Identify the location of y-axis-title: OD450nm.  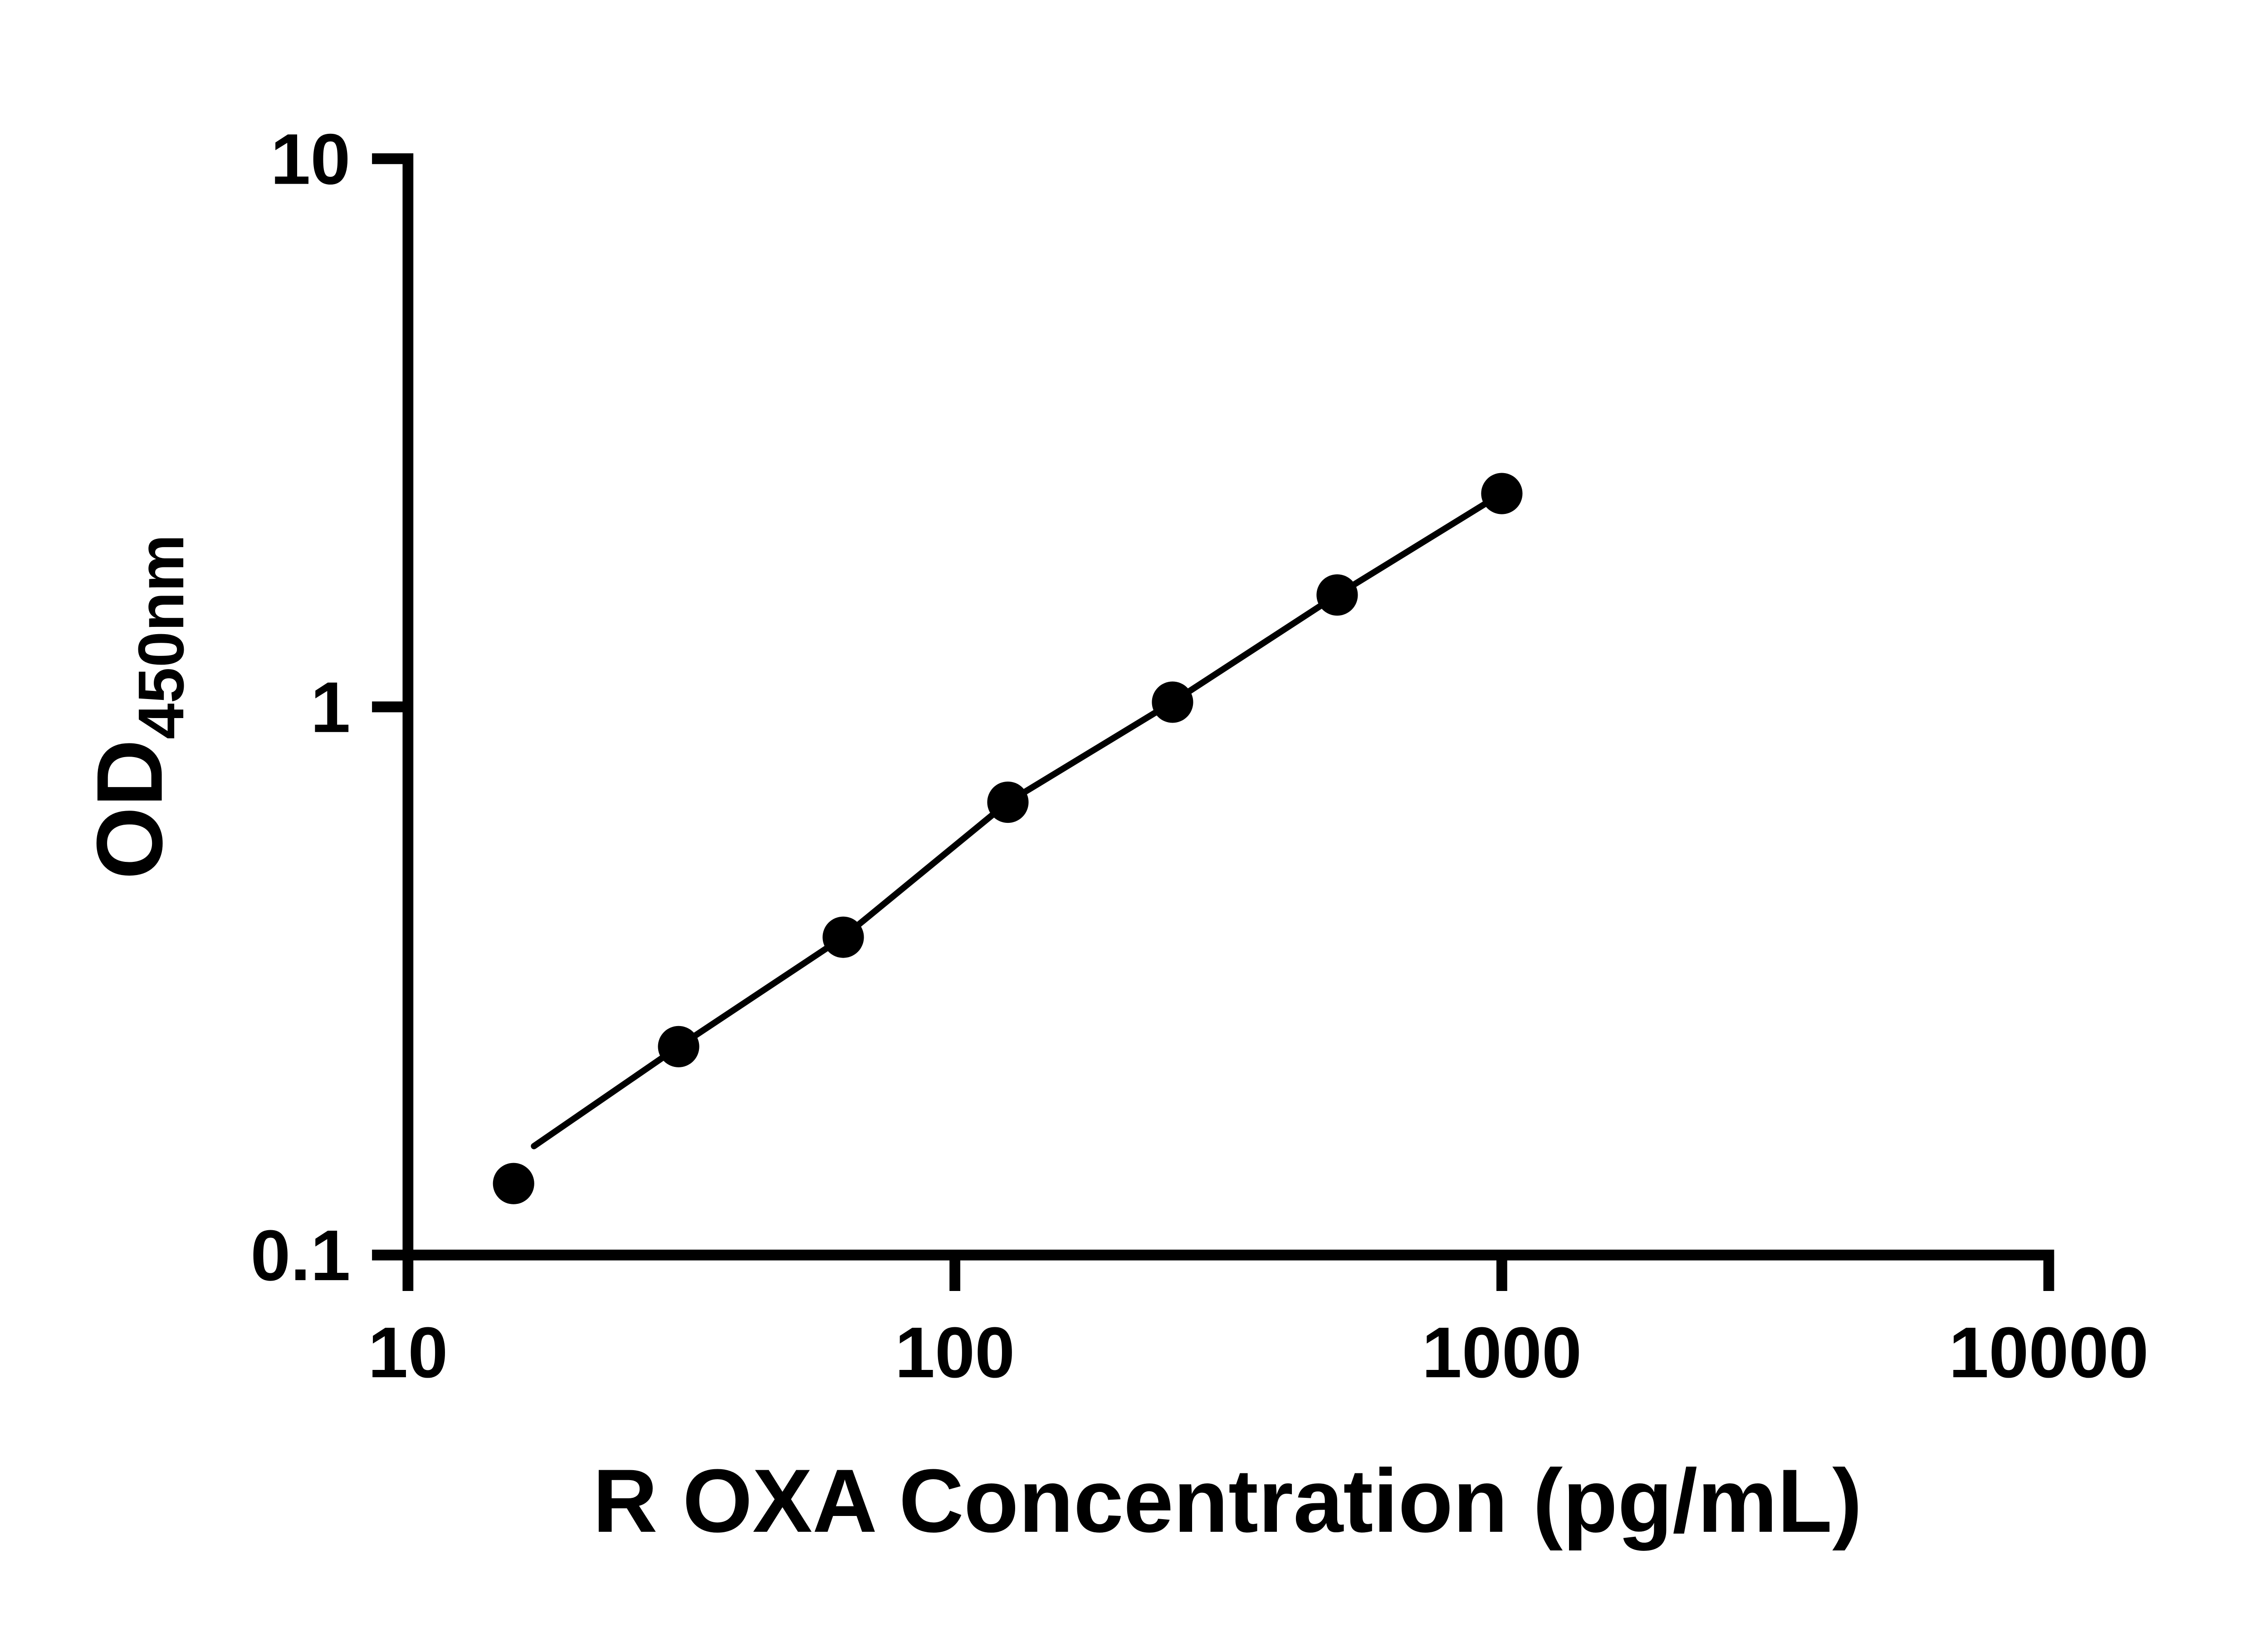
(137, 707).